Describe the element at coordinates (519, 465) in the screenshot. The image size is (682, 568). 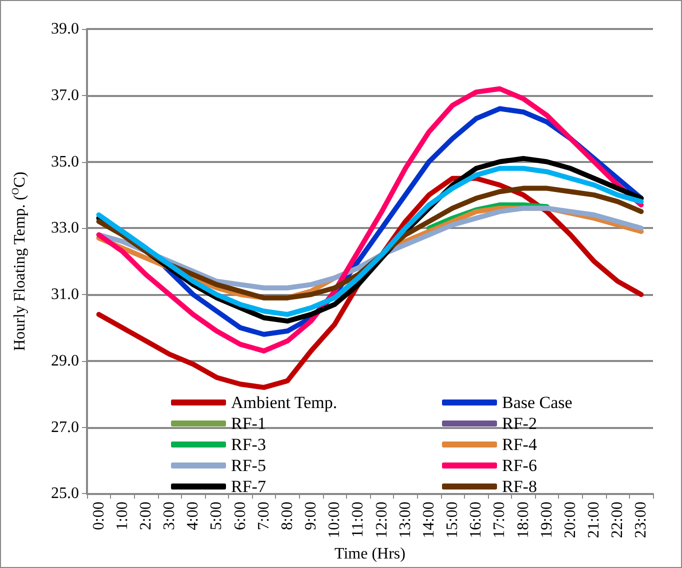
I see `legend-label: RF-6` at that location.